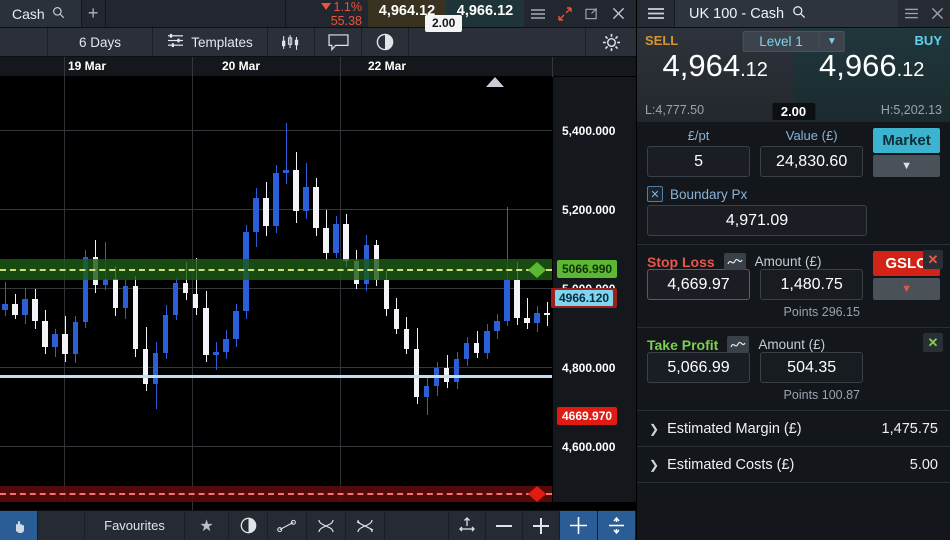  I want to click on date-tick-0: 19 Mar, so click(87, 66).